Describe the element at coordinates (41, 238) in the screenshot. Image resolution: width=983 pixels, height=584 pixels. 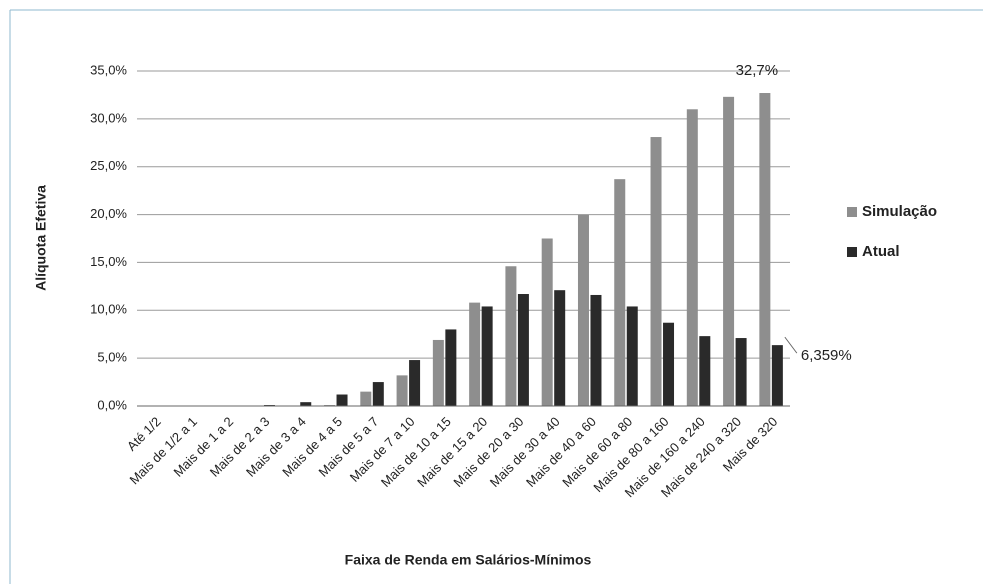
I see `y-axis-label: Alíquota Efetiva` at that location.